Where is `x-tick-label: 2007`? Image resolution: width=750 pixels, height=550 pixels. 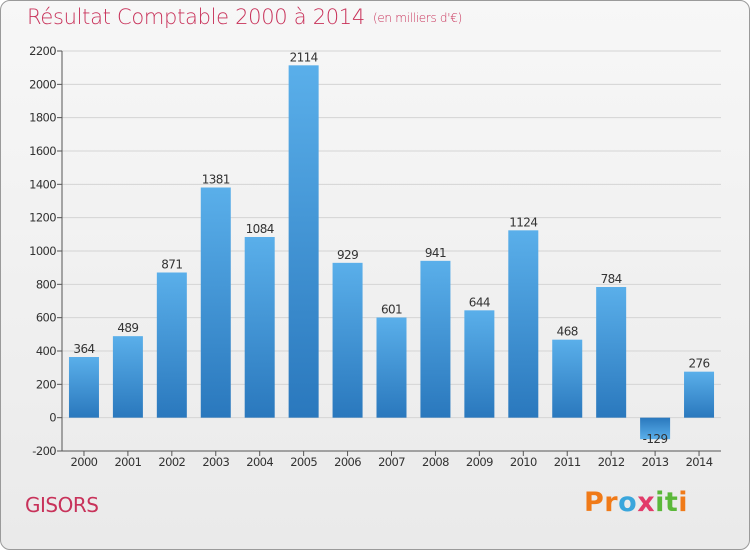
x-tick-label: 2007 is located at coordinates (391, 462).